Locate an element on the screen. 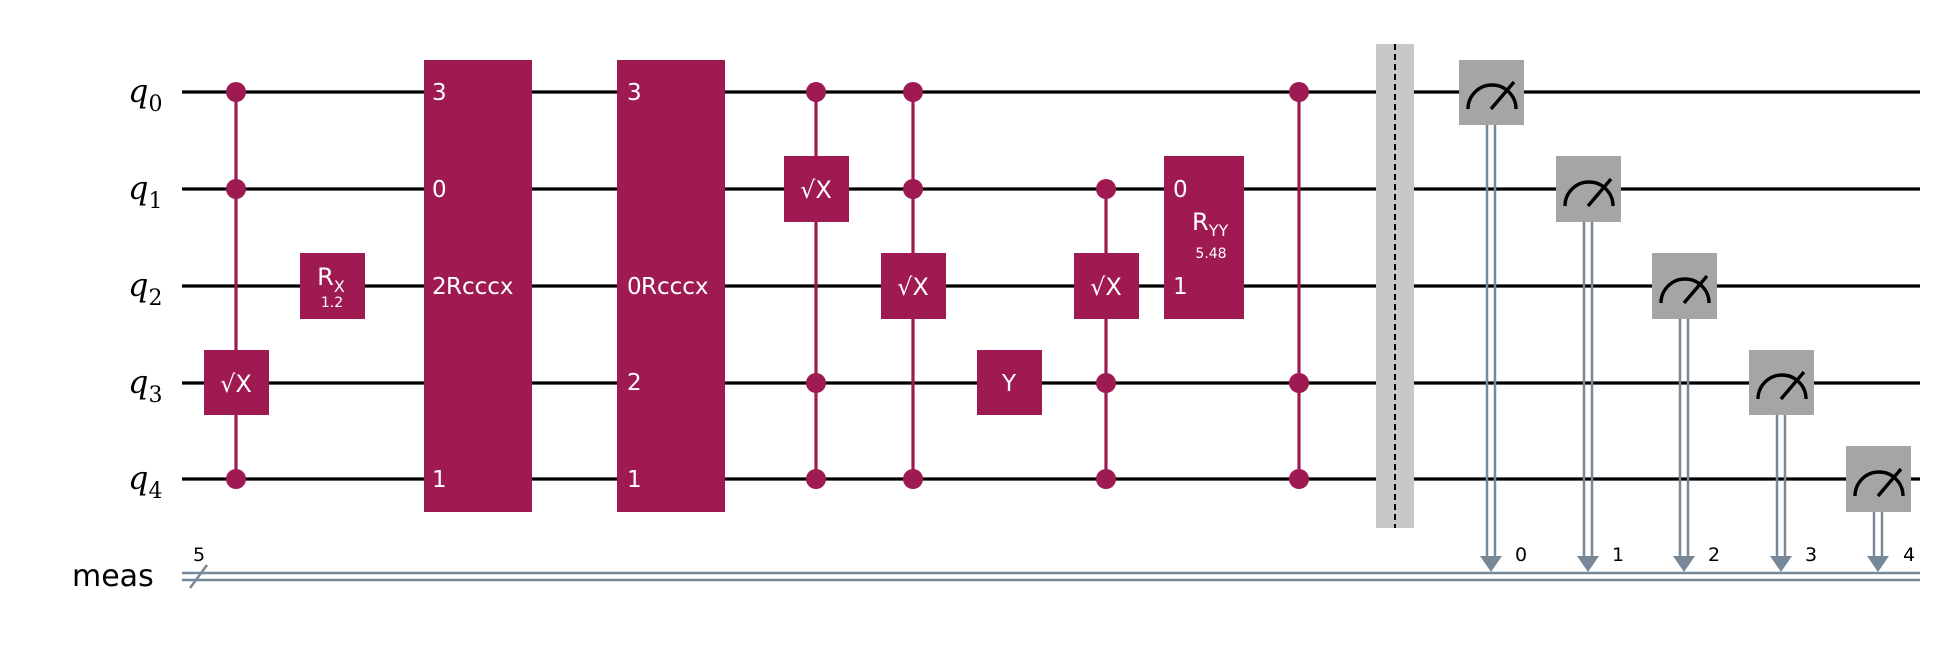 The width and height of the screenshot is (1955, 648). controlled-sx-gate-3: √X is located at coordinates (913, 285).